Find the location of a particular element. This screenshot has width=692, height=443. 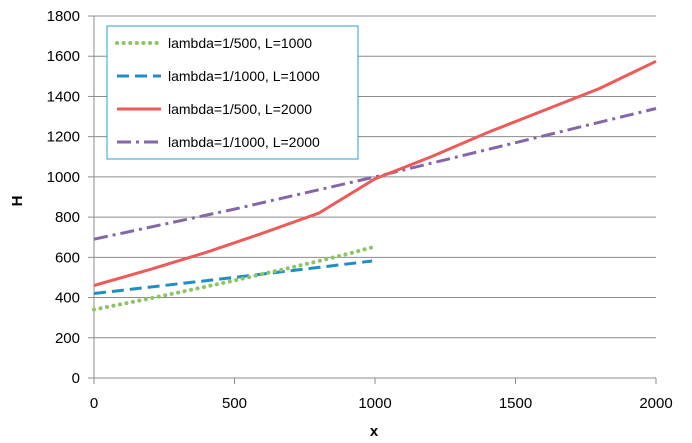

y-tick-label: 0 is located at coordinates (76, 378).